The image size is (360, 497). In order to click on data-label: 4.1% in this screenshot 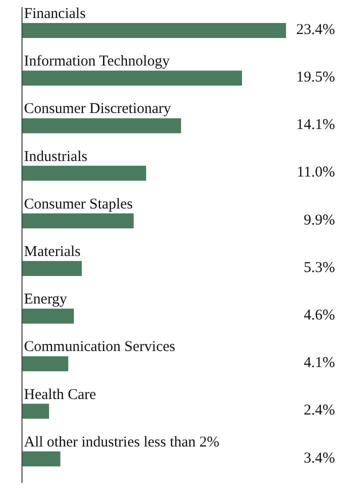, I will do `click(319, 363)`.